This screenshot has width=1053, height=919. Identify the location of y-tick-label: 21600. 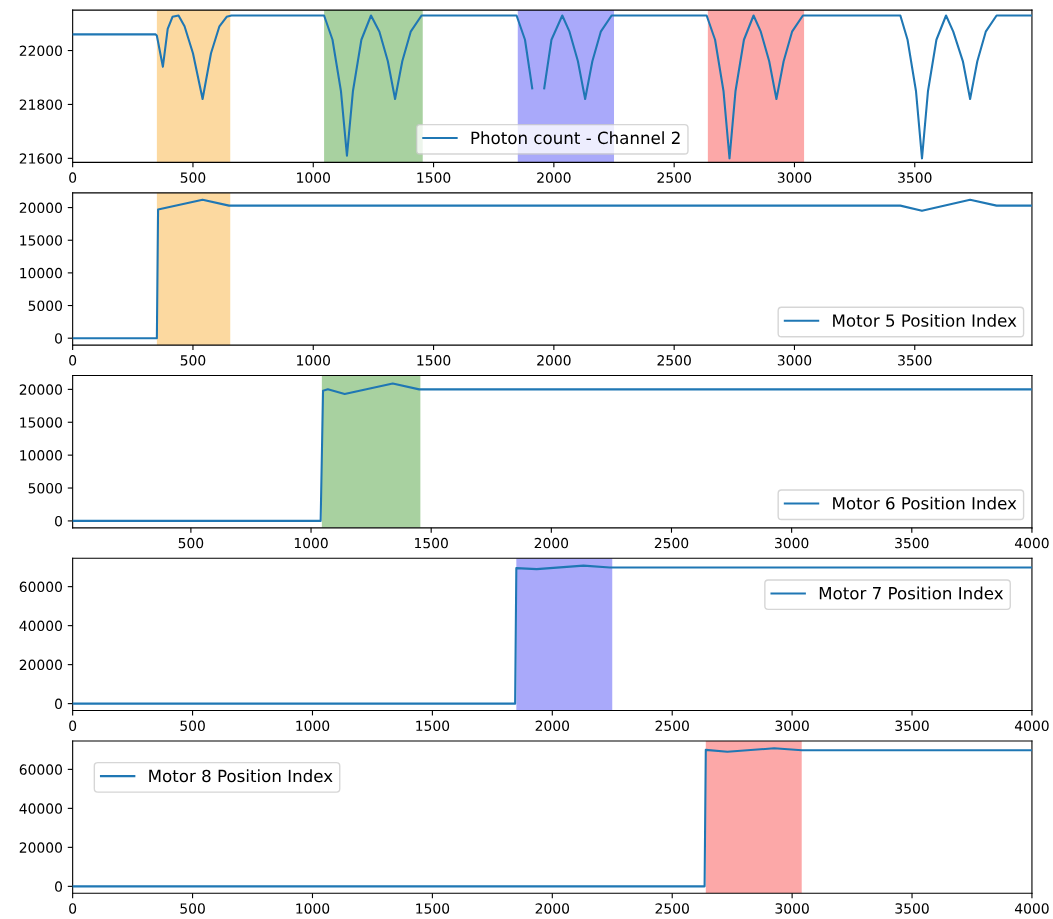
(41, 158).